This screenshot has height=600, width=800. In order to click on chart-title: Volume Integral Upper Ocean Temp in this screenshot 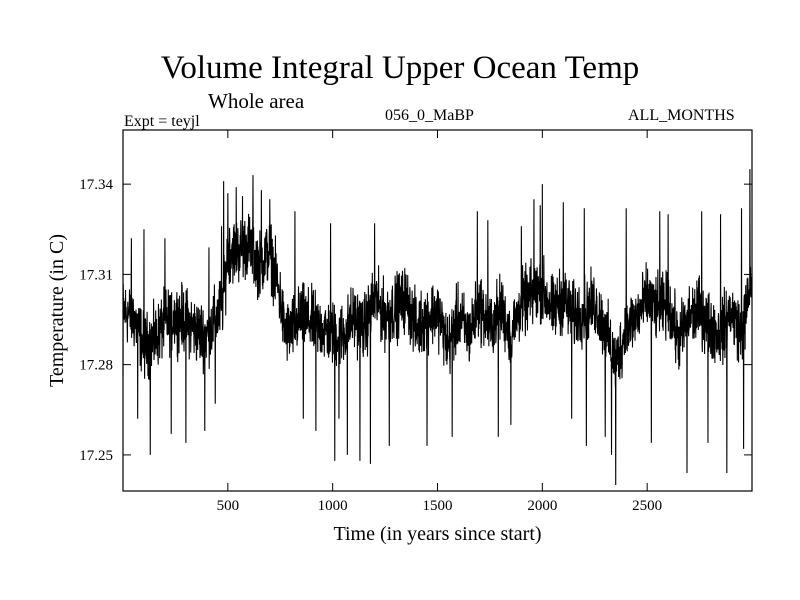, I will do `click(400, 68)`.